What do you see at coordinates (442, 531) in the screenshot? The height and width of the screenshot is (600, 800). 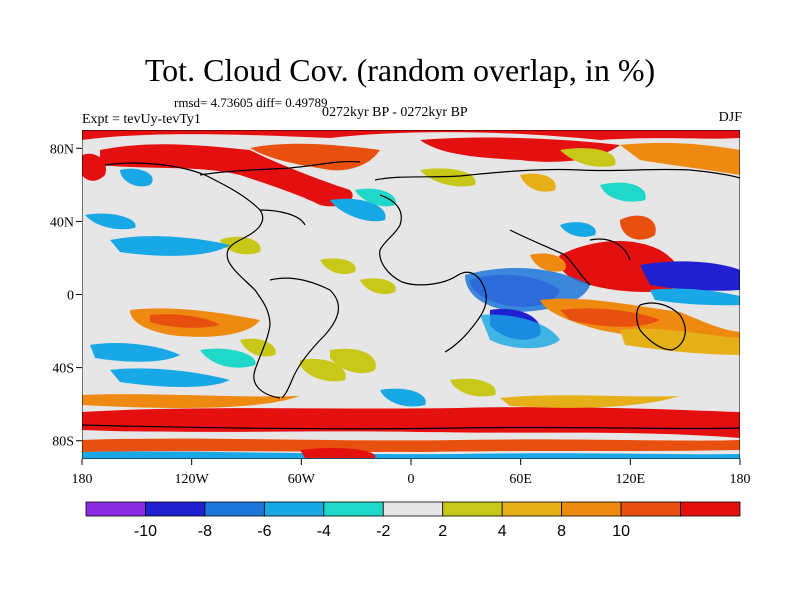 I see `colorbar-label: 2` at bounding box center [442, 531].